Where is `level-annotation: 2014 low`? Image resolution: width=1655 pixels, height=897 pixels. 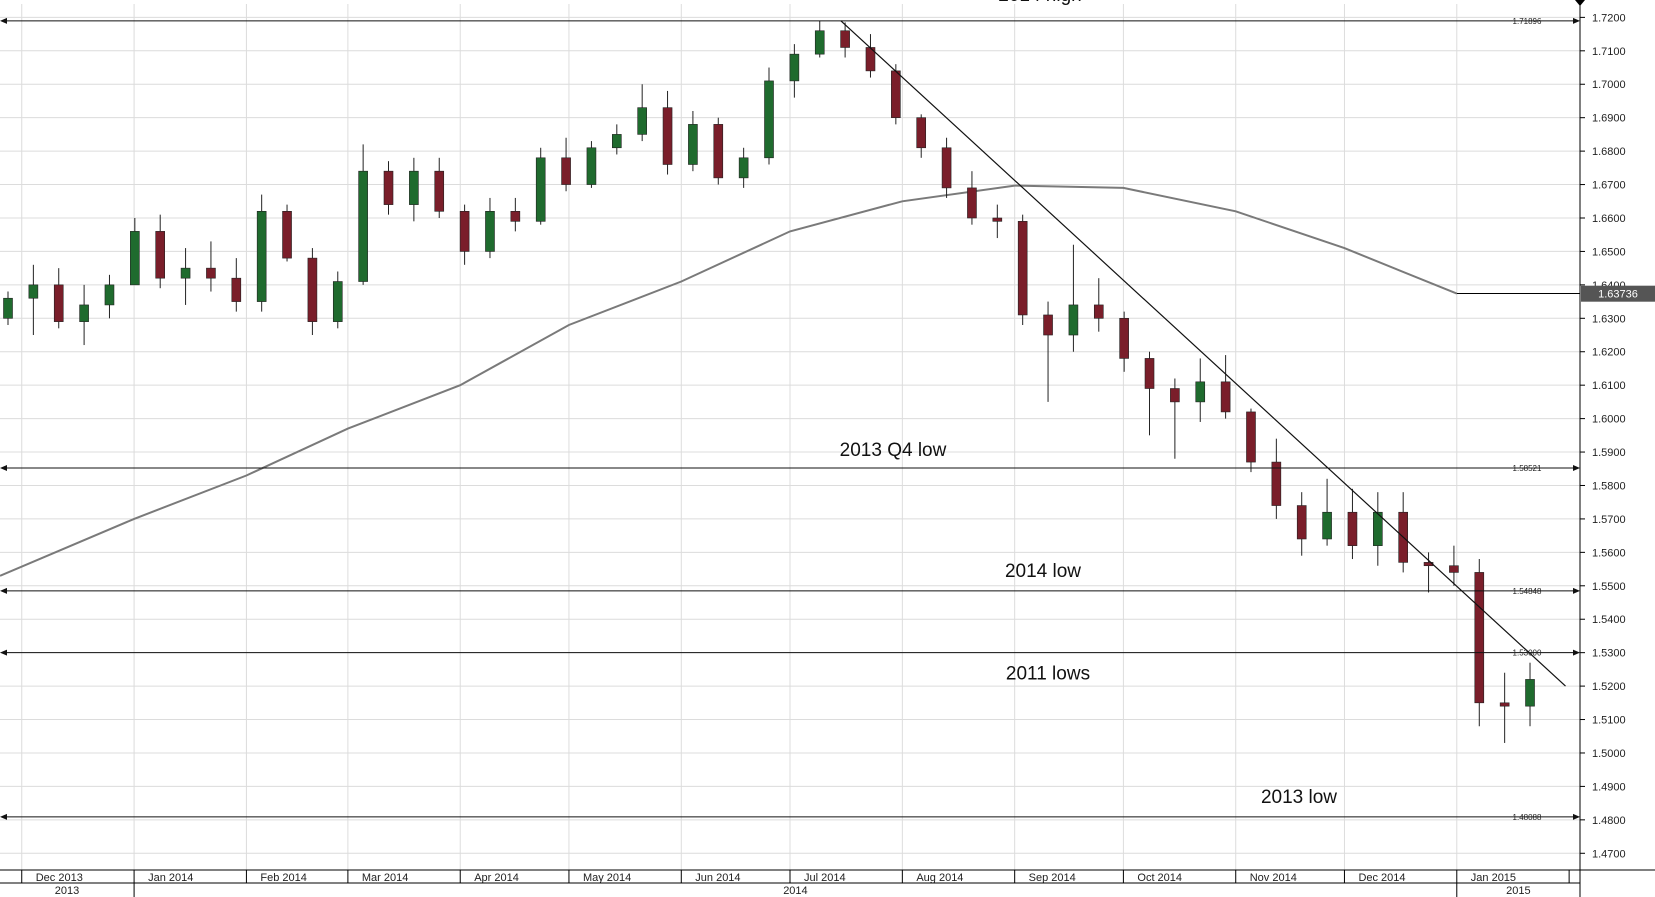 level-annotation: 2014 low is located at coordinates (1043, 571).